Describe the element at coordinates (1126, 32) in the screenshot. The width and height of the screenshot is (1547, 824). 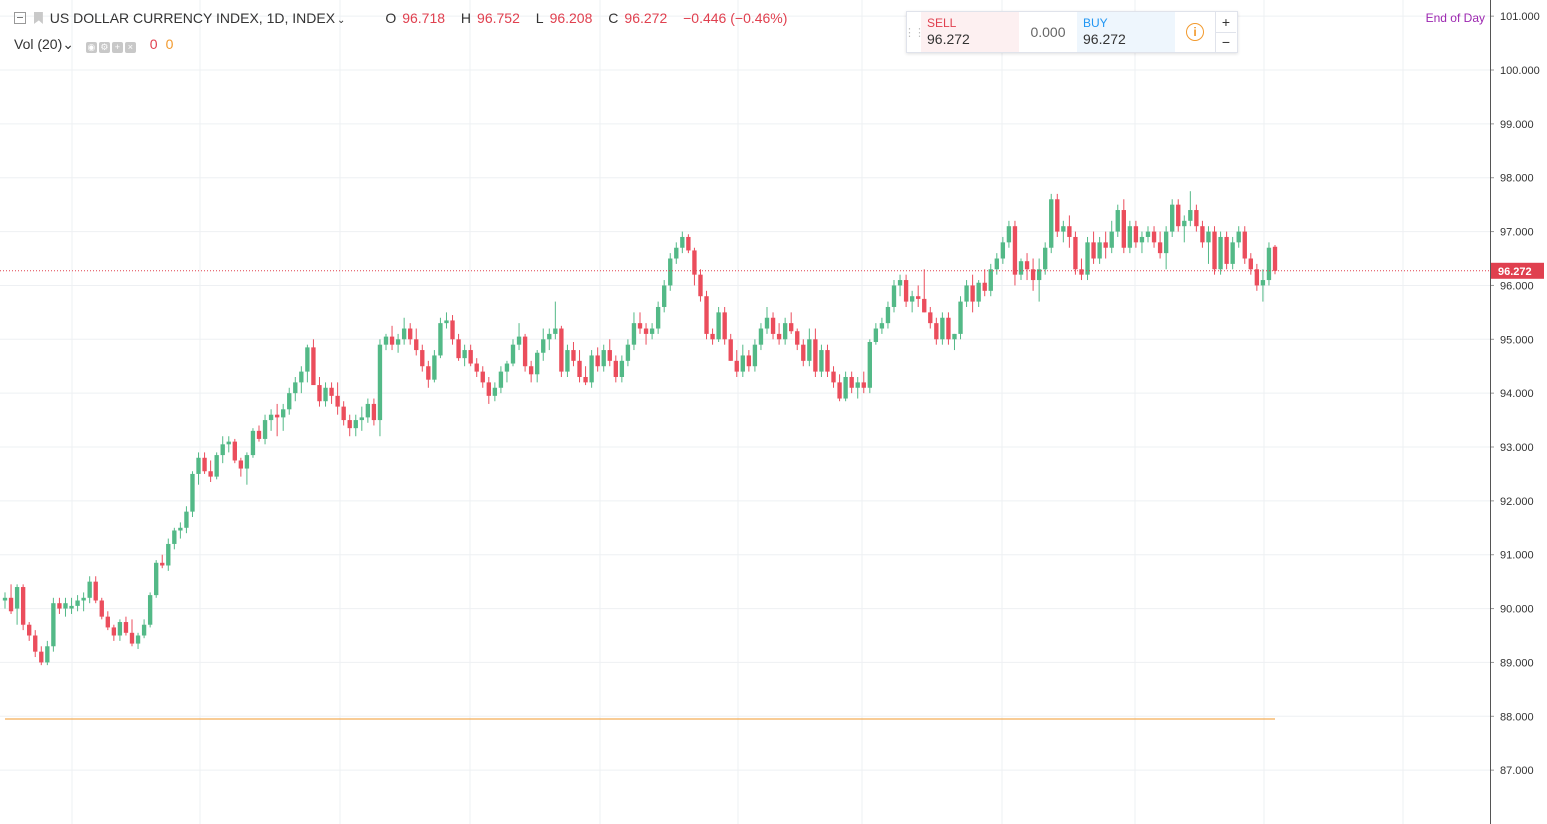
I see `buy-button: BUY 96.272` at that location.